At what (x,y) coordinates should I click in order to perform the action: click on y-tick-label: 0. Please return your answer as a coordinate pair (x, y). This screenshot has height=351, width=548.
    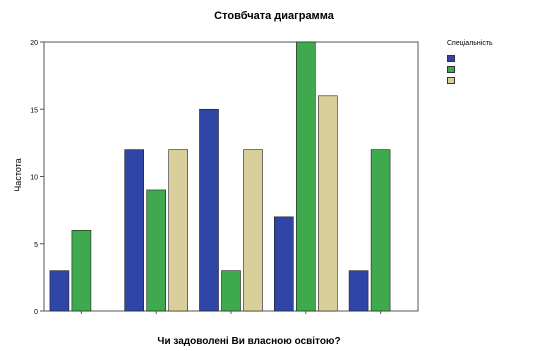
    Looking at the image, I should click on (36, 312).